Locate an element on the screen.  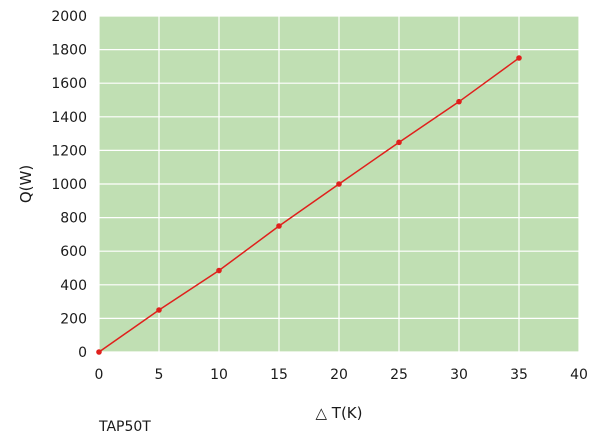
y-tick-label: 1000 is located at coordinates (69, 185).